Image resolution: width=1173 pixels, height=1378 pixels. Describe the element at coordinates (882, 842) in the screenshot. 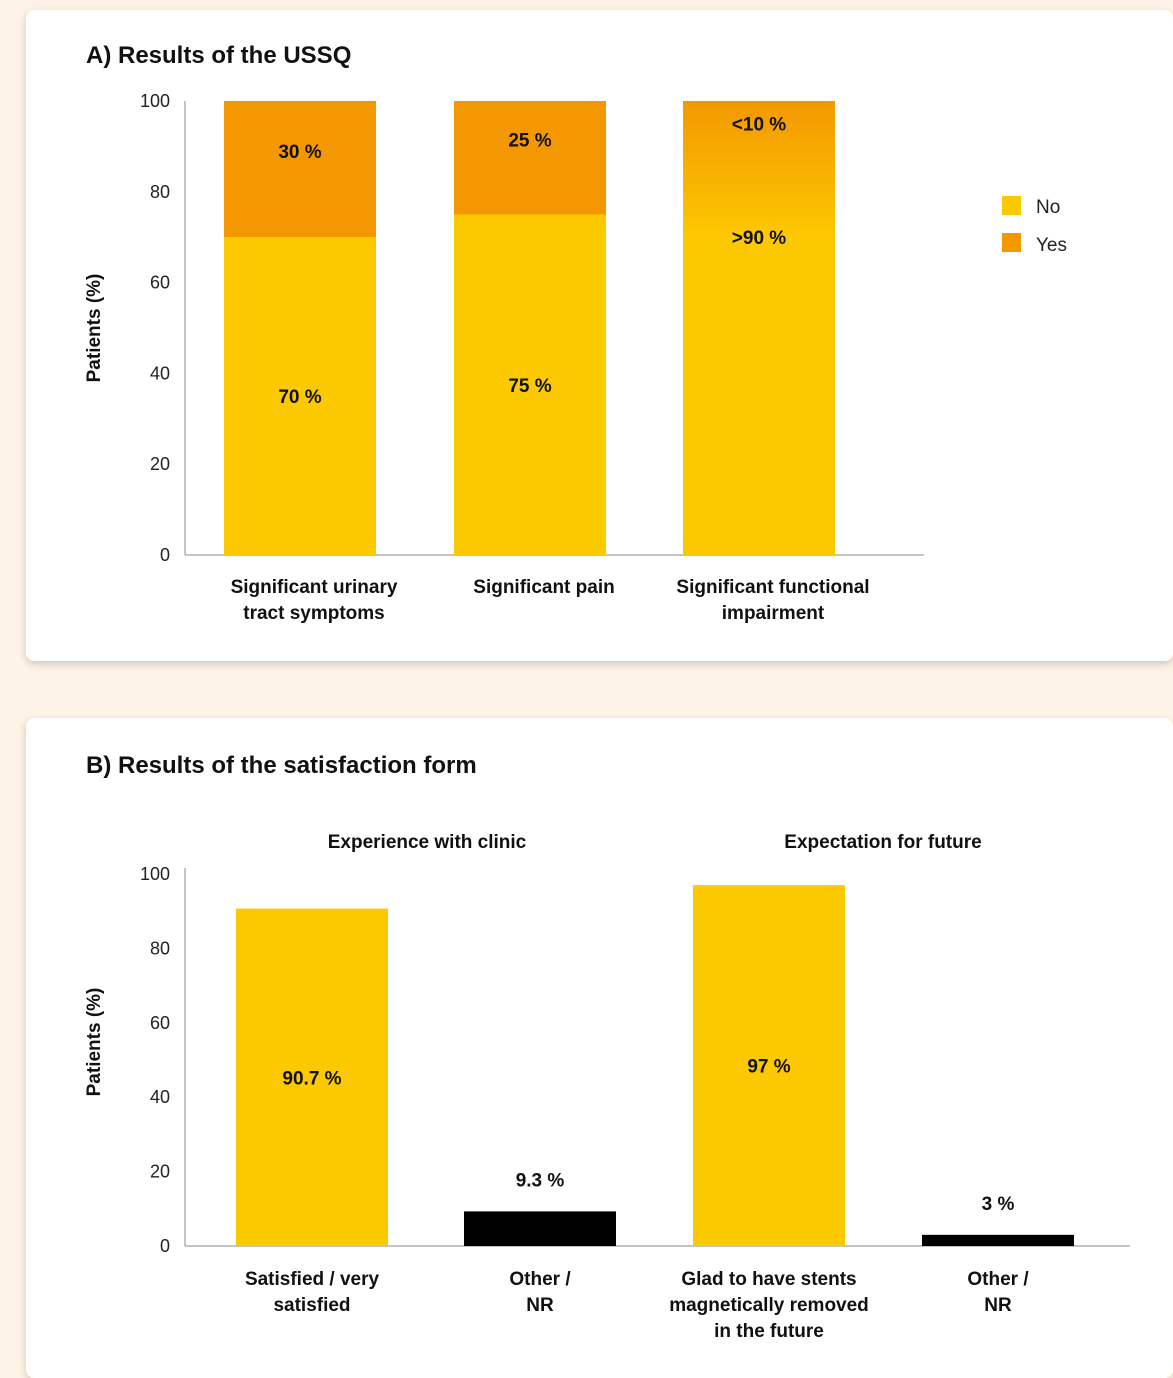

I see `group-label: Expectation for future` at that location.